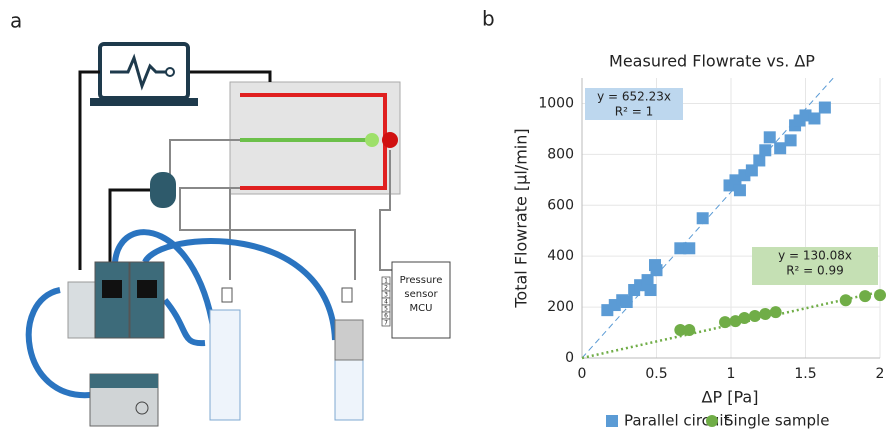  I want to click on pin-label: 7, so click(386, 323).